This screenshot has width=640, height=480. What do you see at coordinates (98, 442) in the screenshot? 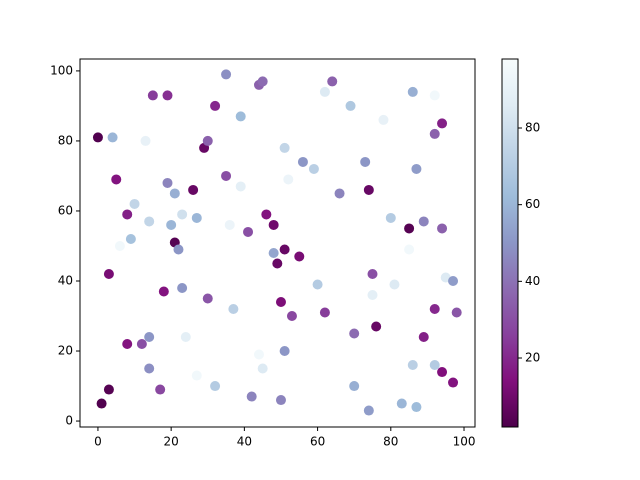
I see `x-tick-label: 0` at bounding box center [98, 442].